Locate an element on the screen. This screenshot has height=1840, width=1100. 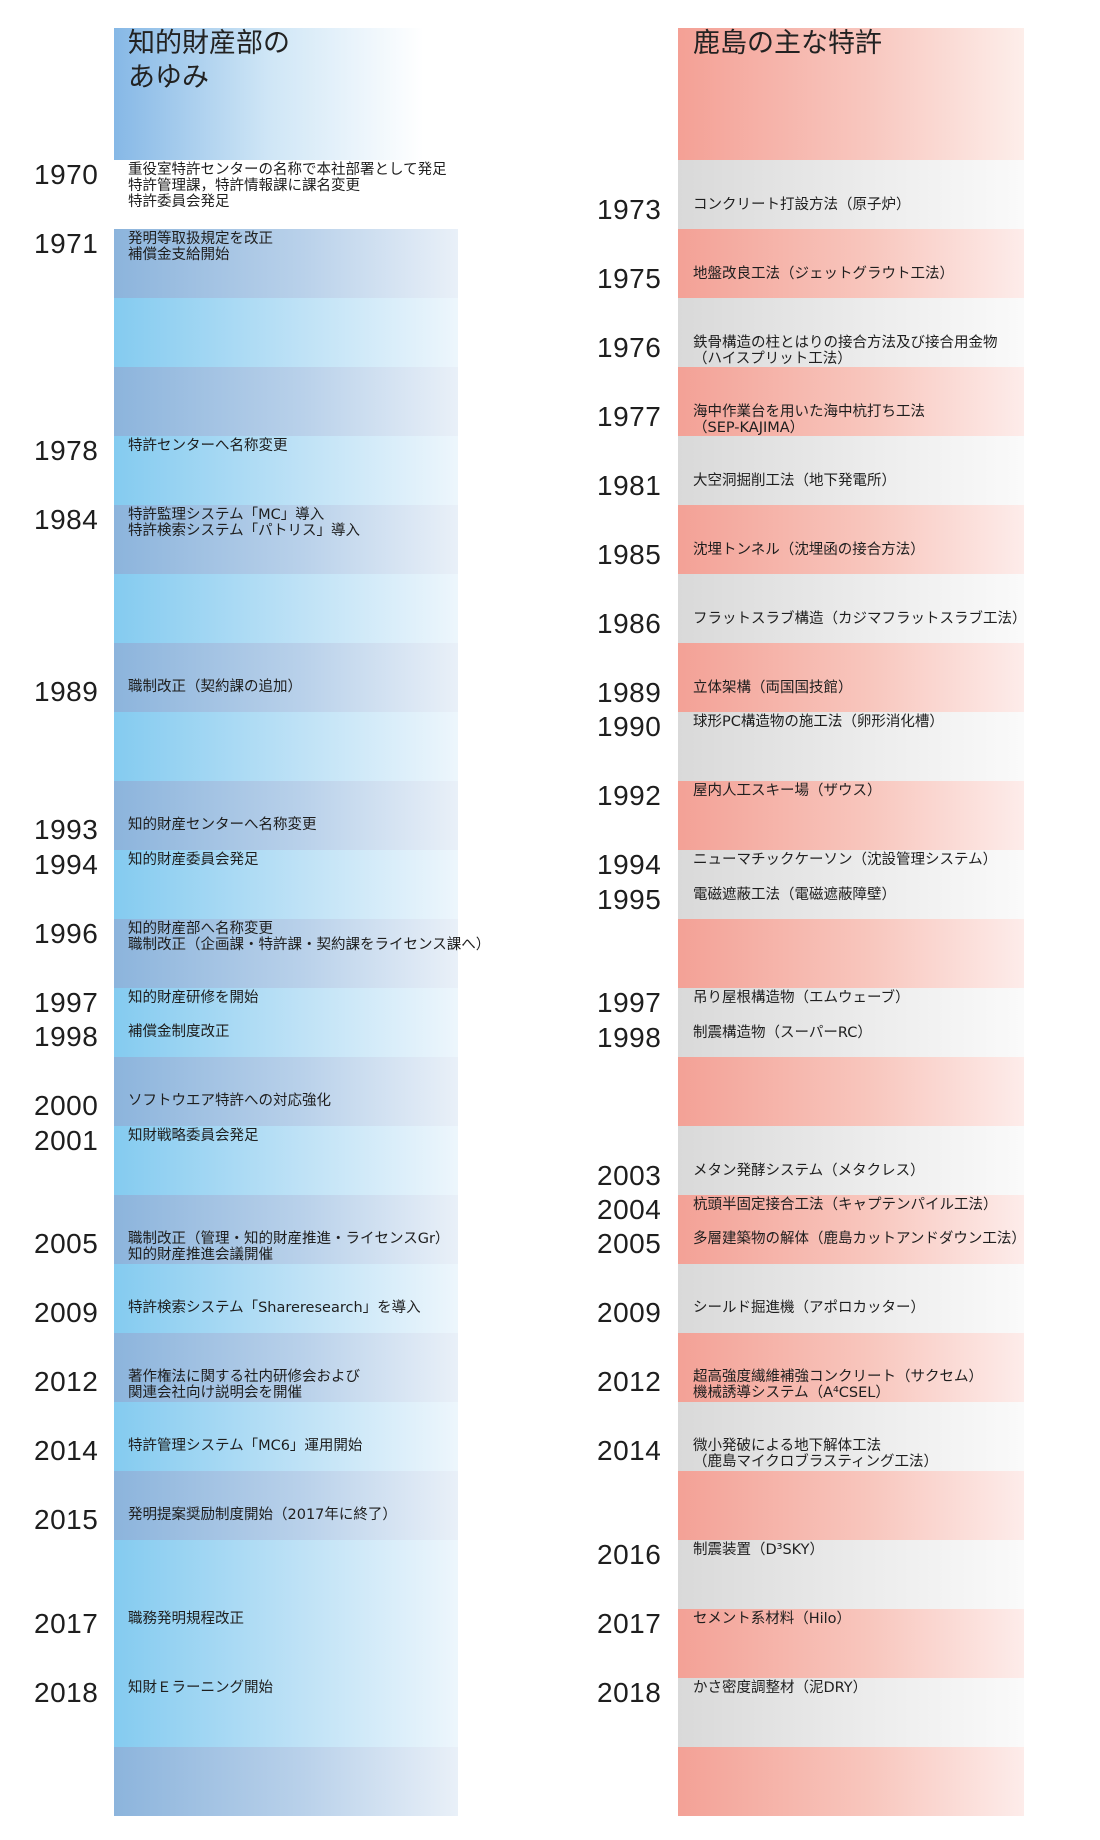
event-line: 大空洞掘削工法（地下発電所） is located at coordinates (794, 481).